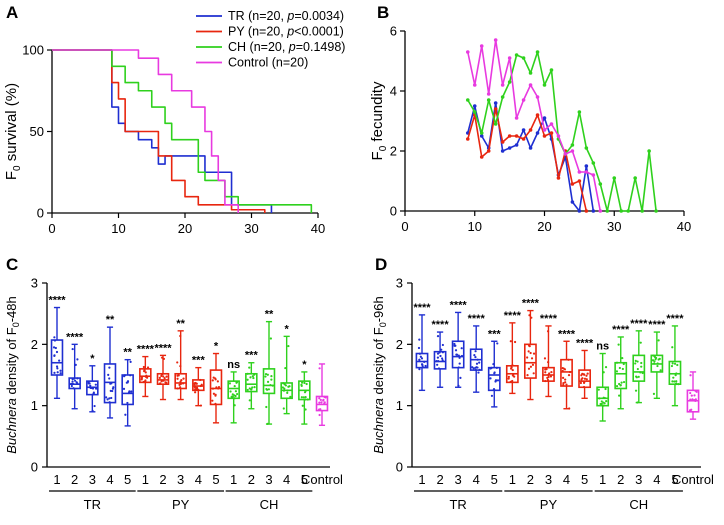 Image resolution: width=724 pixels, height=525 pixels. I want to click on significance-label: *, so click(287, 329).